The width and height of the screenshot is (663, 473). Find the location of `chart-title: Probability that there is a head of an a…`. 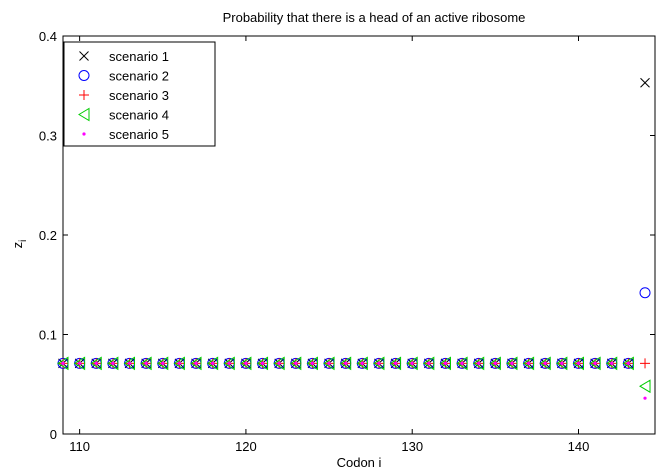

chart-title: Probability that there is a head of an a… is located at coordinates (374, 17).